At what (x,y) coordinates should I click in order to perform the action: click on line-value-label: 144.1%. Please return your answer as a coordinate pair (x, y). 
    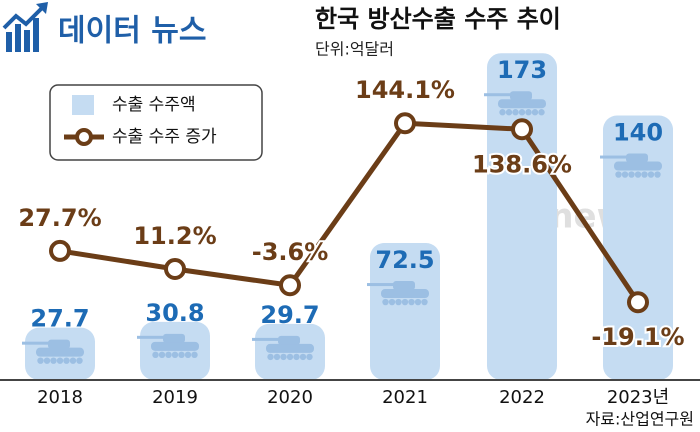
    Looking at the image, I should click on (405, 90).